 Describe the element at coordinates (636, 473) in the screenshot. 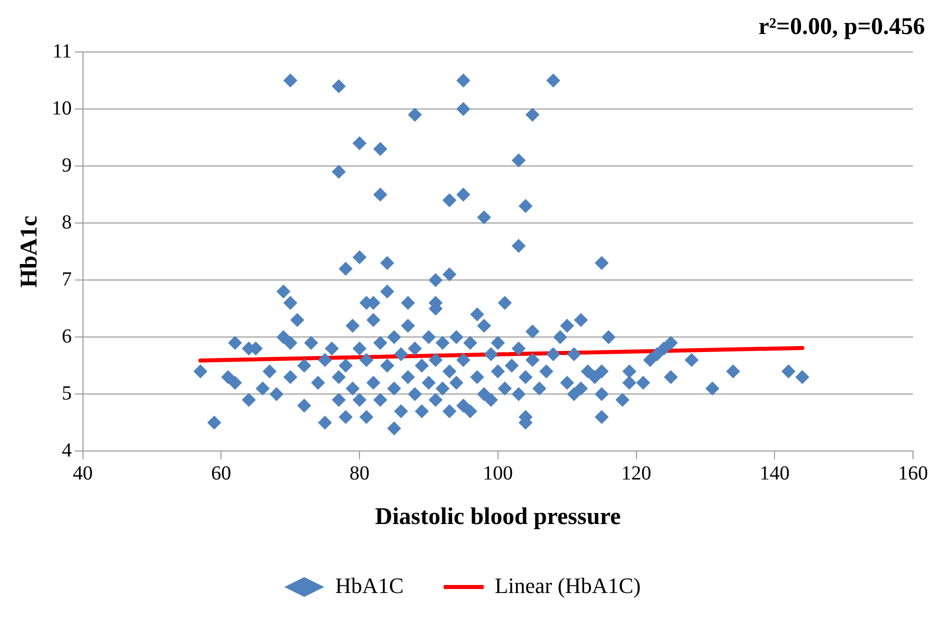

I see `x-tick-label: 120` at that location.